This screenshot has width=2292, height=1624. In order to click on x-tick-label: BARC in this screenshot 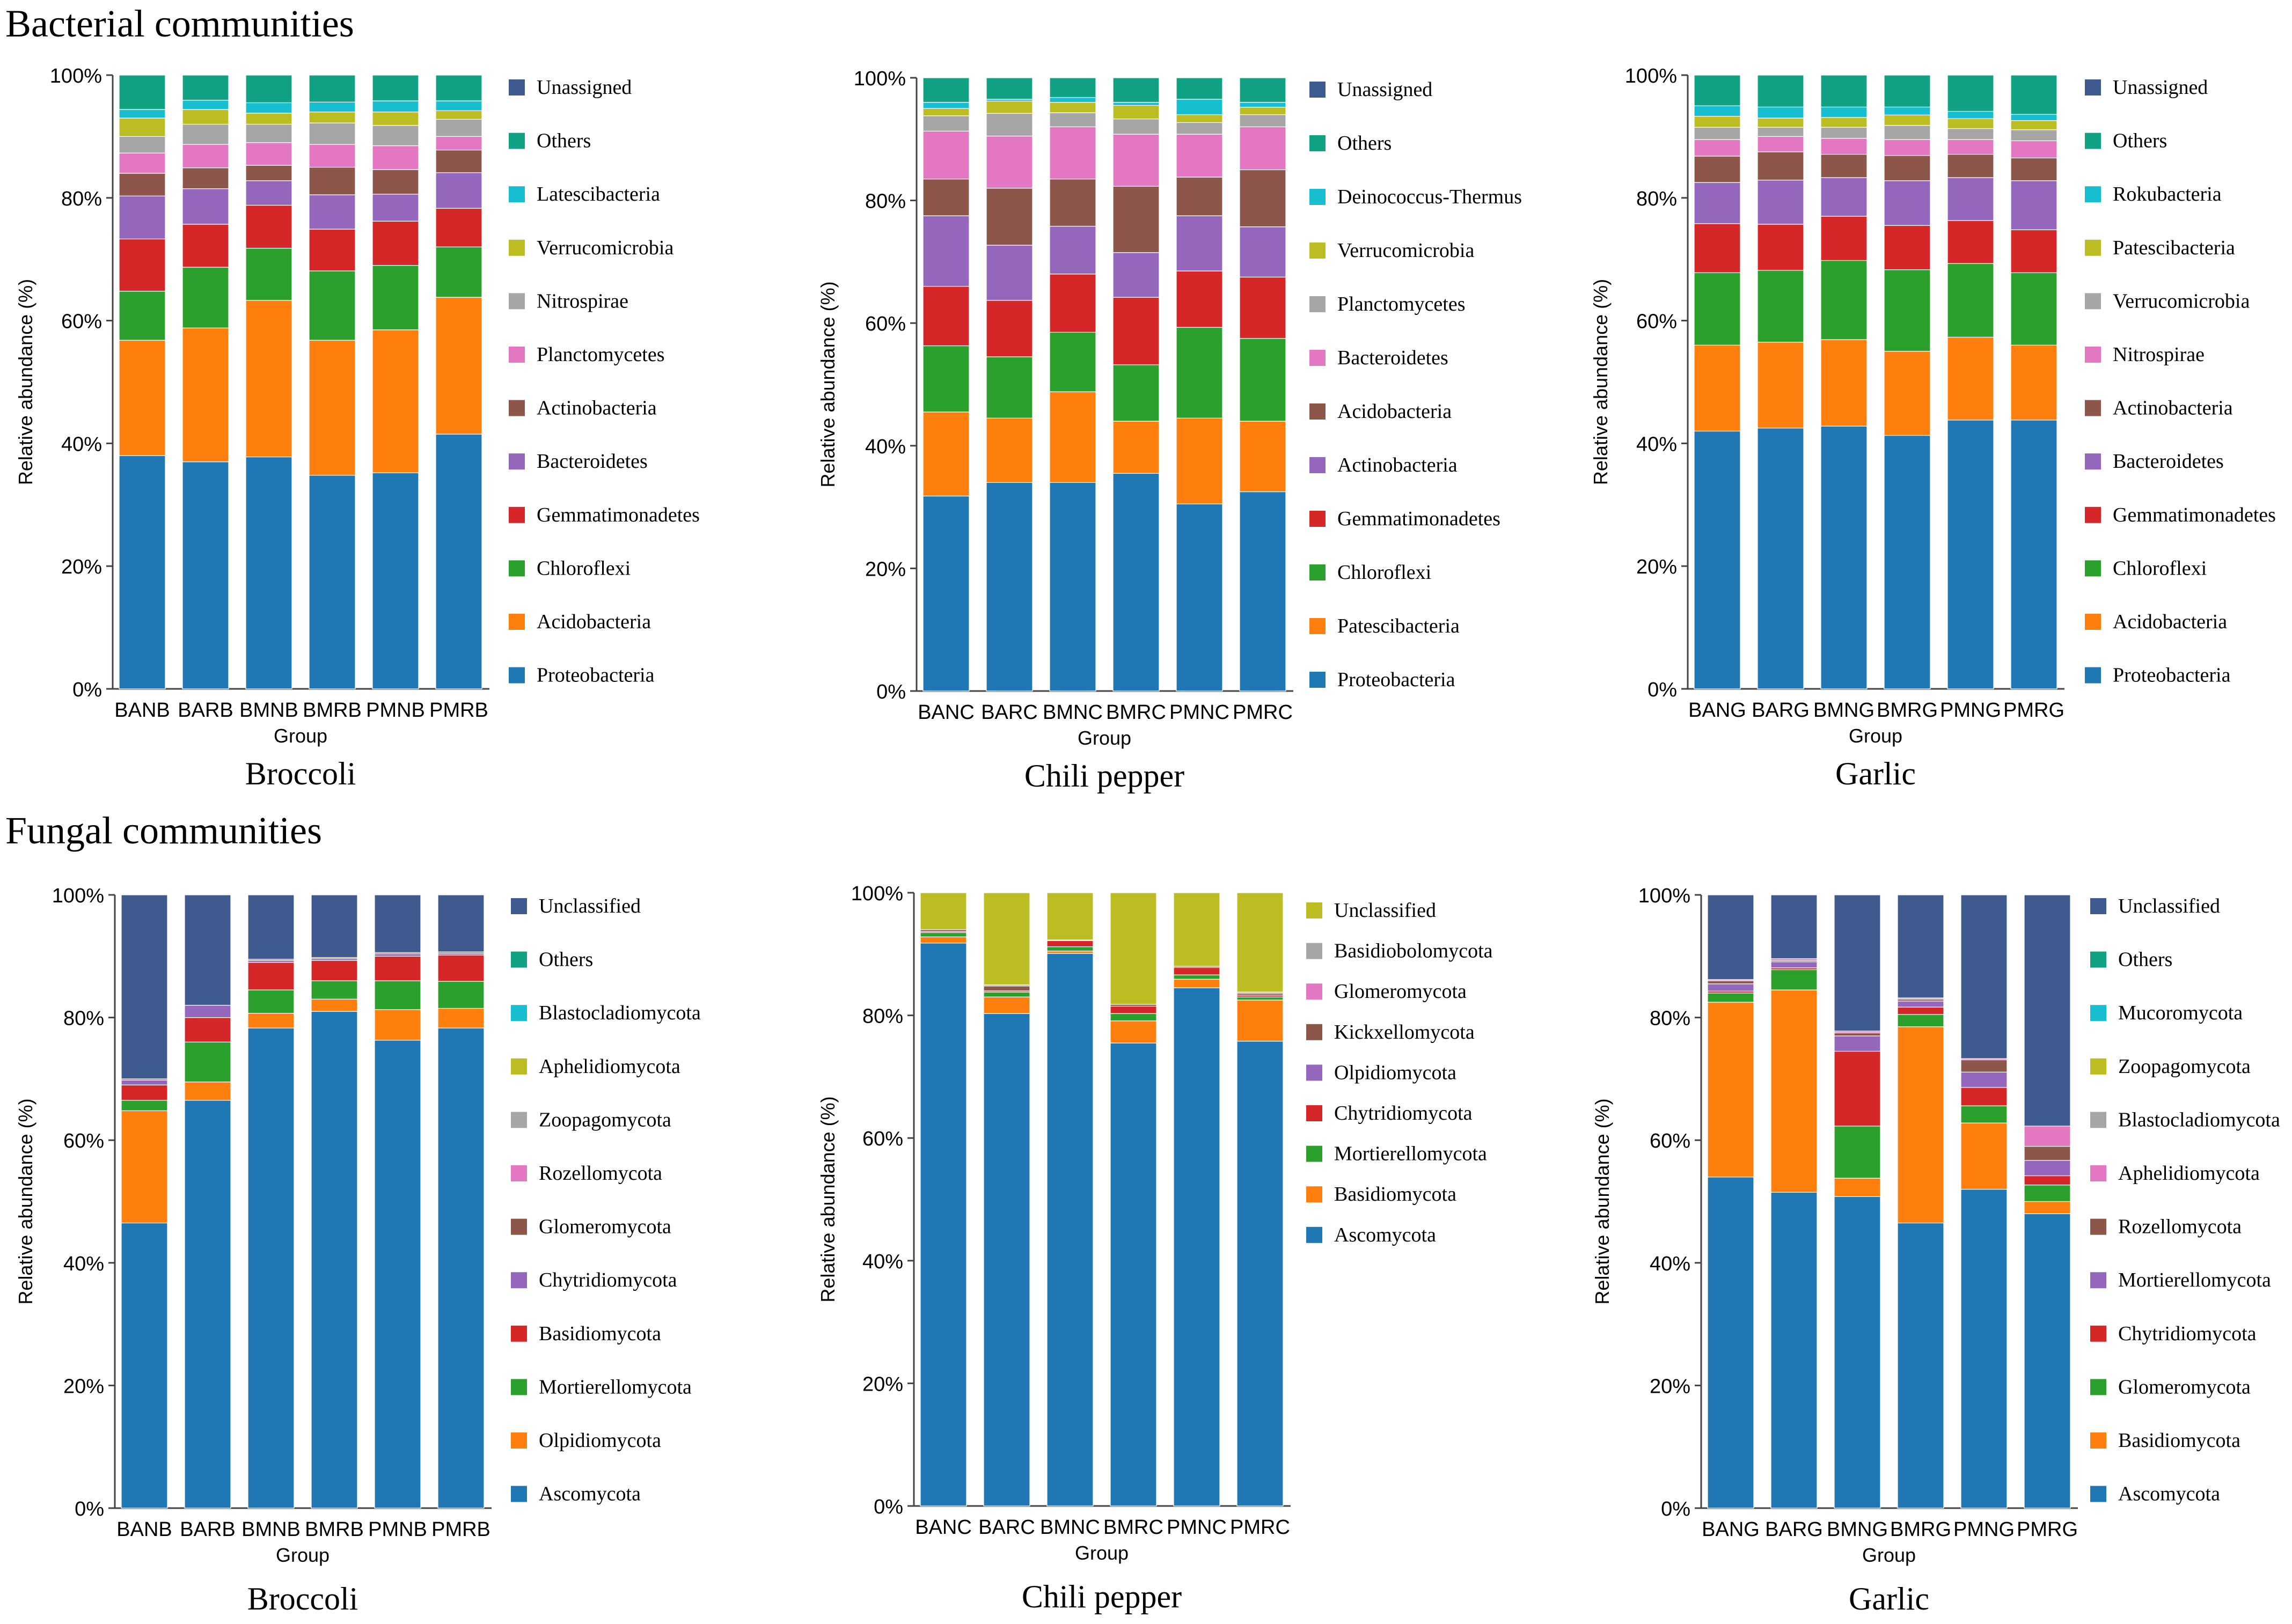, I will do `click(1009, 712)`.